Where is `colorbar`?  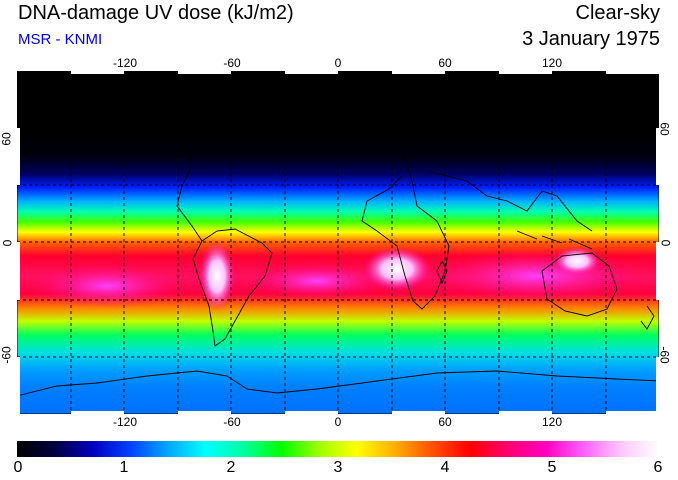 colorbar is located at coordinates (338, 449).